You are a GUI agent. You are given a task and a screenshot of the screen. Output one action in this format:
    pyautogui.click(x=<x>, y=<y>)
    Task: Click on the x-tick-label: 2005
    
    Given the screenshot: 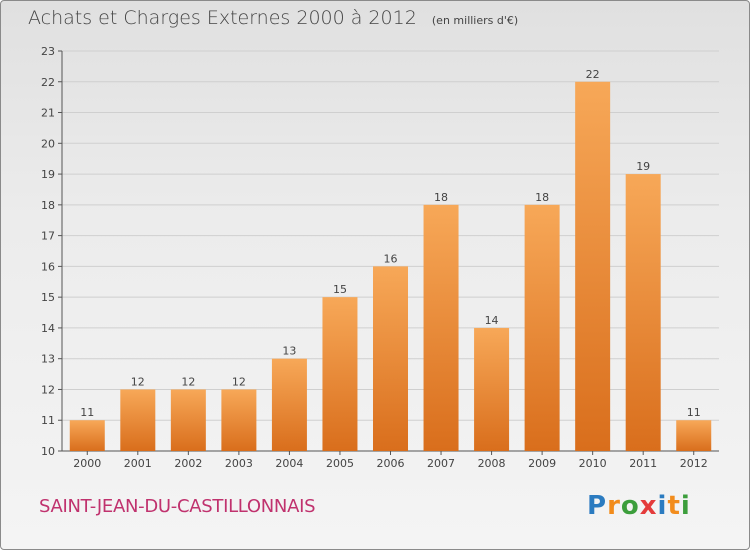 What is the action you would take?
    pyautogui.click(x=340, y=463)
    